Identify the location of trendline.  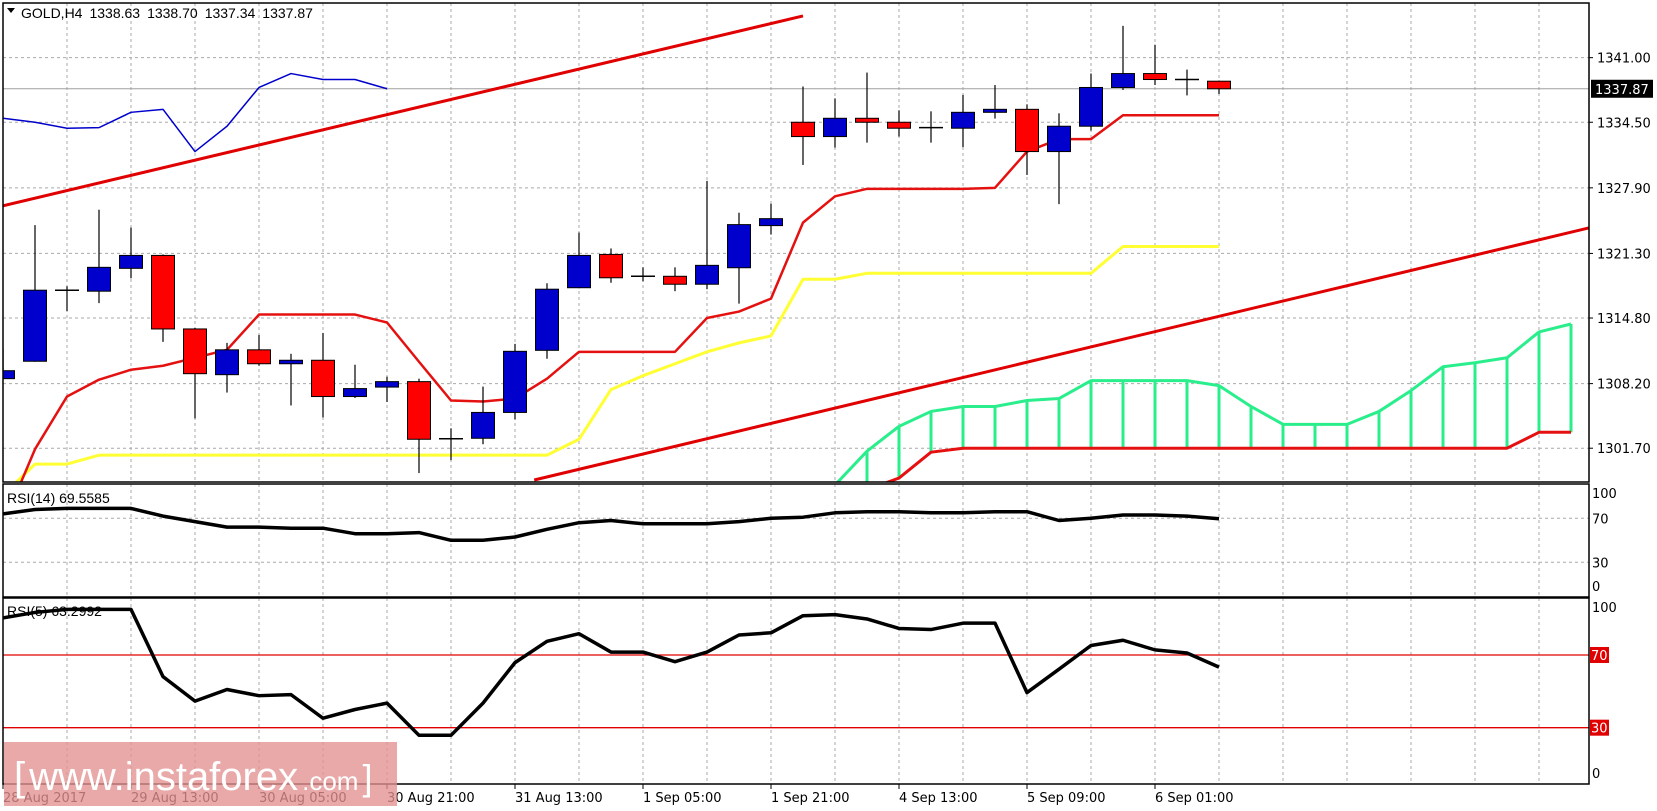
(403, 111).